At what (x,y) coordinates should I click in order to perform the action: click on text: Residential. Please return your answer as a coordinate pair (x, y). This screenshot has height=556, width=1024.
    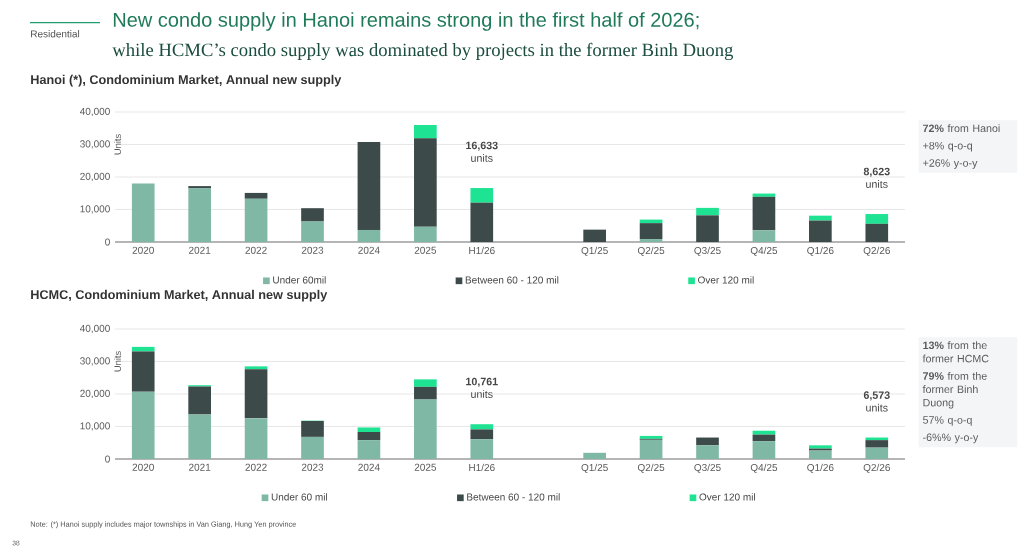
    Looking at the image, I should click on (55, 34).